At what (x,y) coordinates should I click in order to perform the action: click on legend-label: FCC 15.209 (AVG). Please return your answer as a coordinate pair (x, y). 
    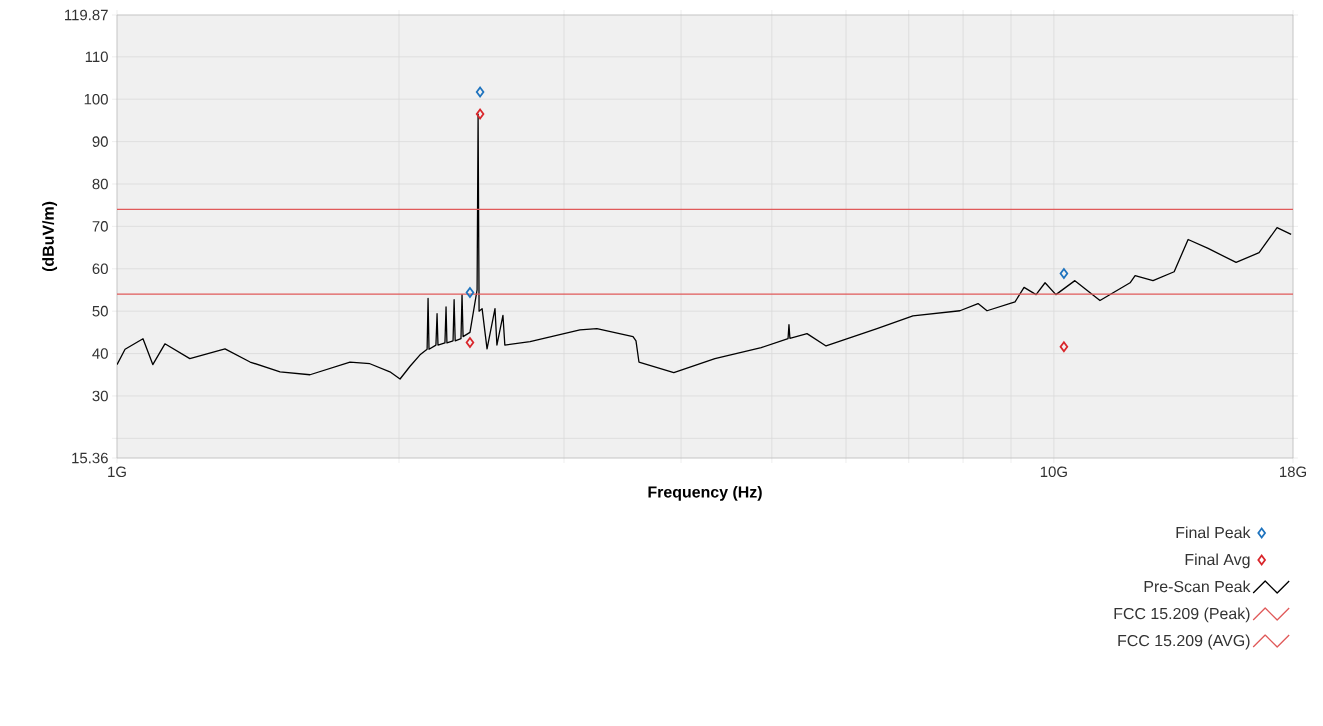
    Looking at the image, I should click on (1184, 642).